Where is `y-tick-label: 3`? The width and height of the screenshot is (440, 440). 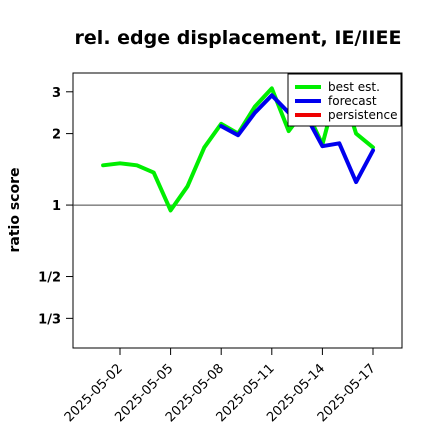 y-tick-label: 3 is located at coordinates (56, 93).